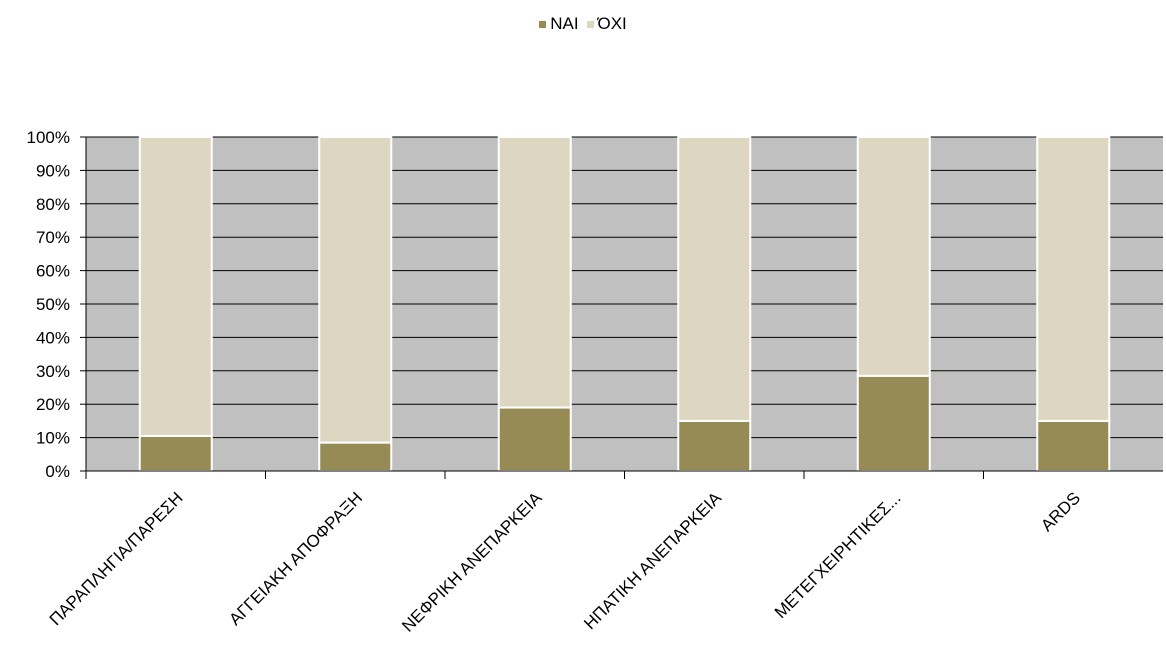 This screenshot has height=666, width=1166. Describe the element at coordinates (612, 23) in the screenshot. I see `legend-label-no: ΌΧΙ` at that location.